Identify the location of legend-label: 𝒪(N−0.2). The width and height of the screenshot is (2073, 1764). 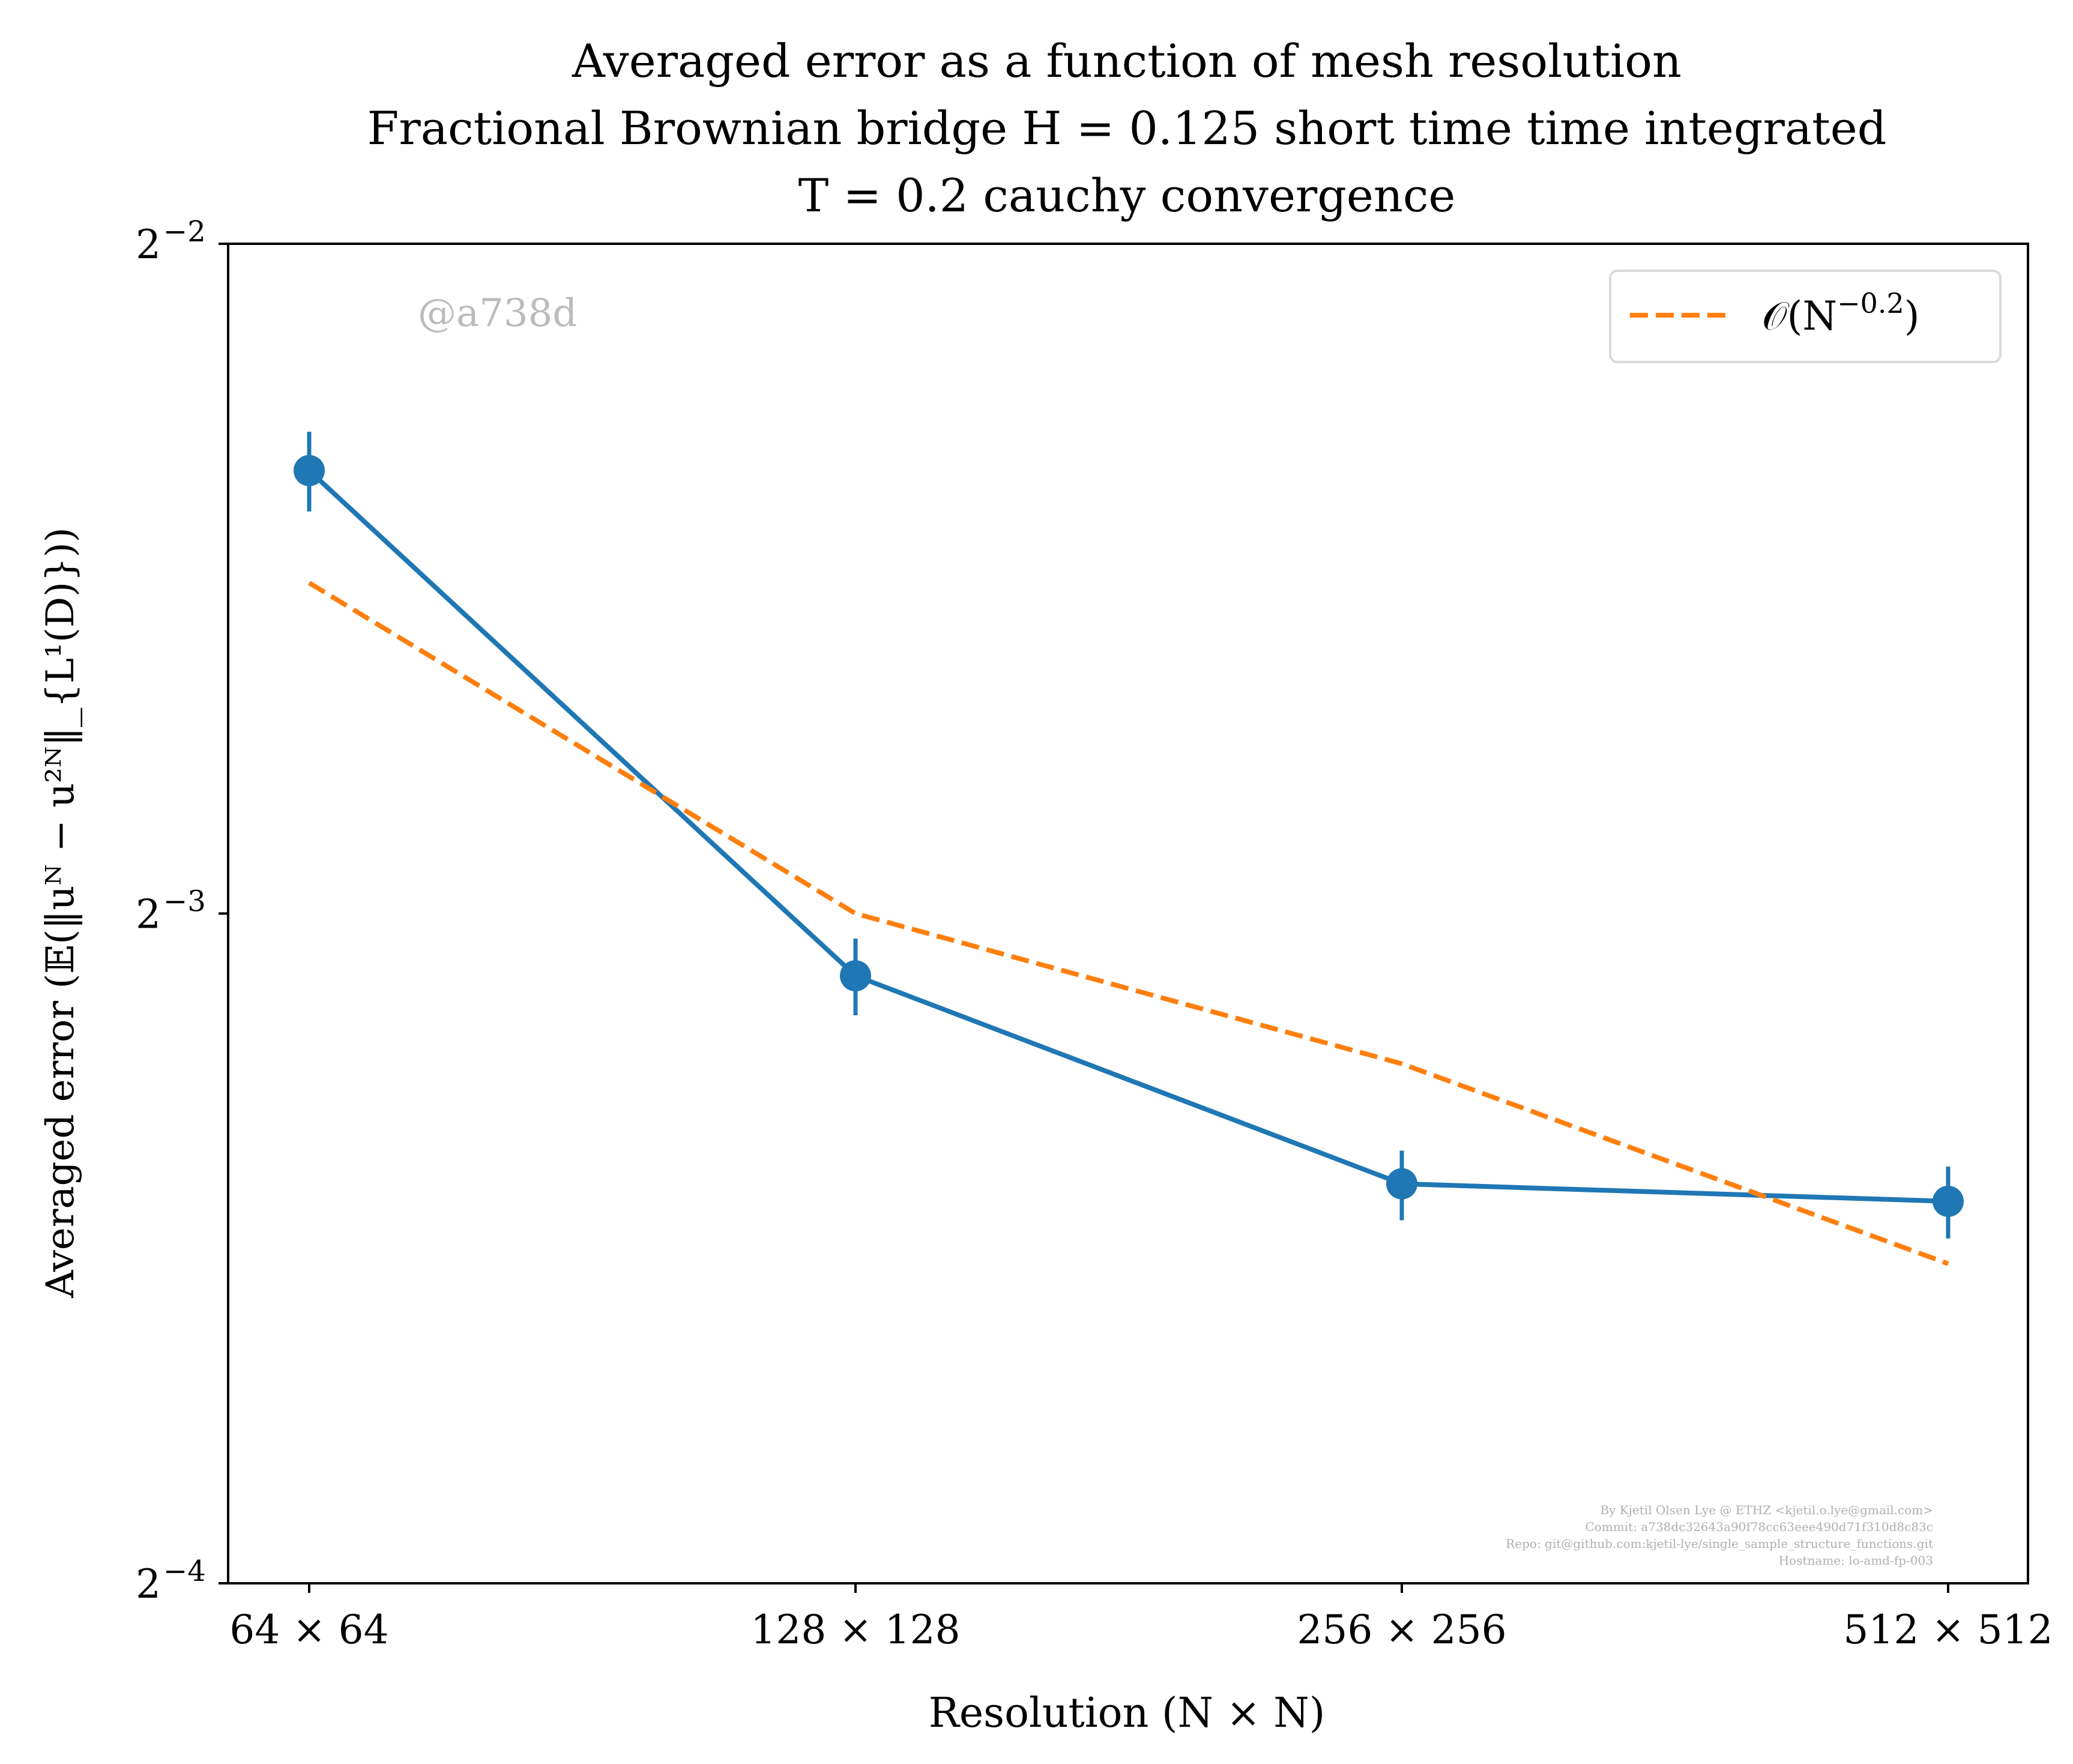
(1841, 313).